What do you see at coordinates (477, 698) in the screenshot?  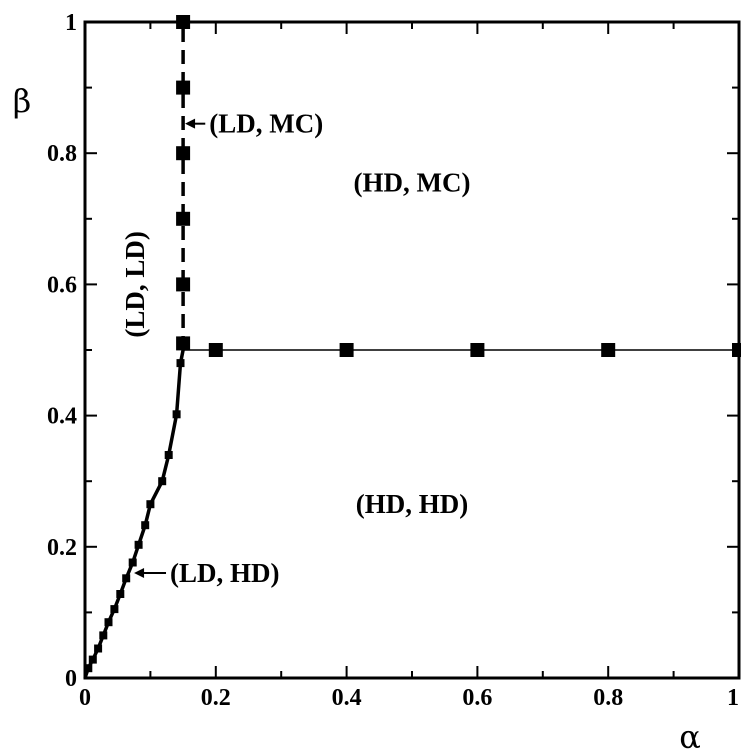 I see `x-tick-label: 0.6` at bounding box center [477, 698].